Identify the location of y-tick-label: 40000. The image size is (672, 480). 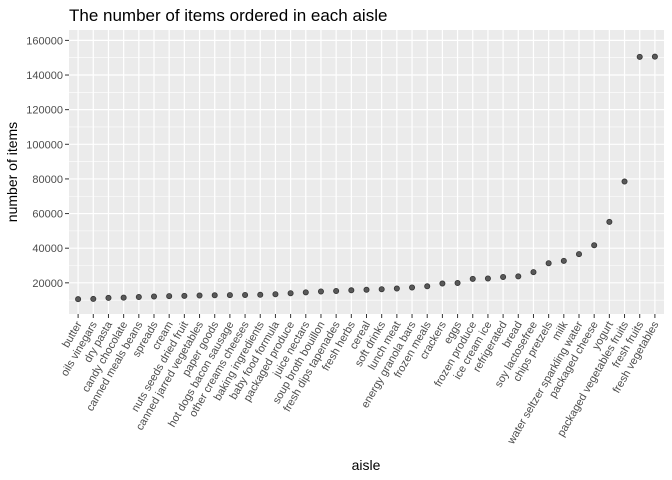
(47, 249).